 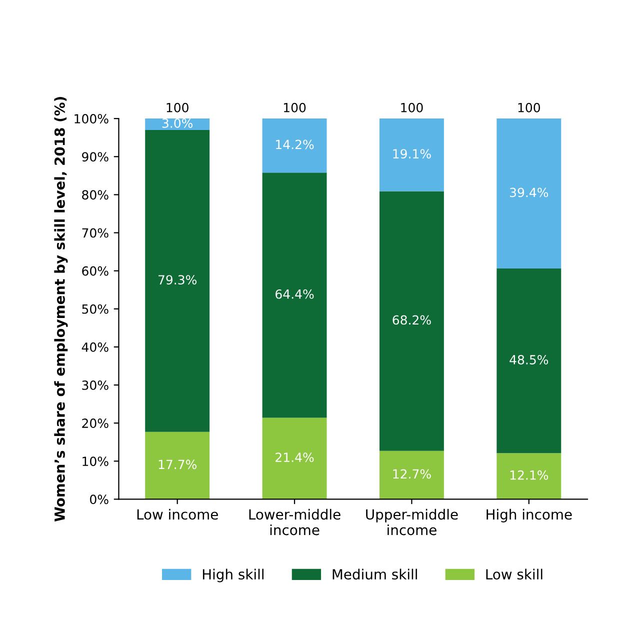 What do you see at coordinates (177, 514) in the screenshot?
I see `x-tick-label: Low income` at bounding box center [177, 514].